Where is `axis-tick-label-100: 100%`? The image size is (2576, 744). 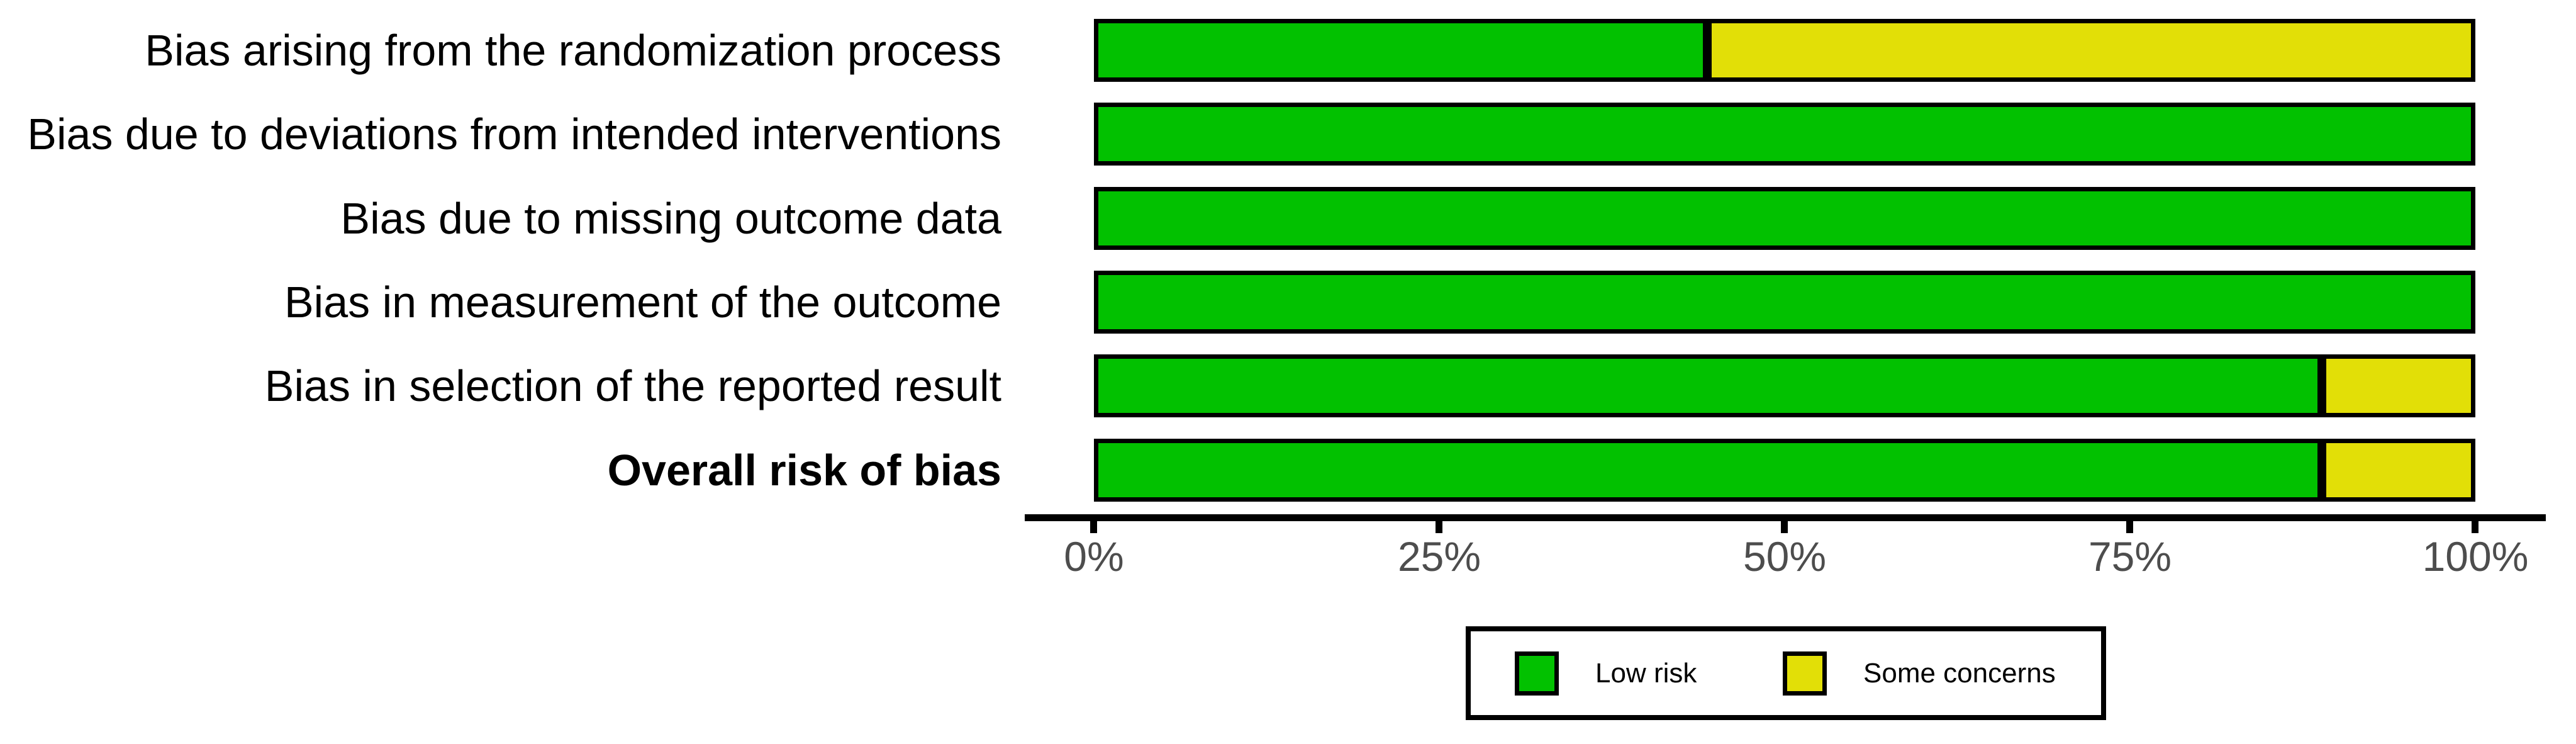
axis-tick-label-100: 100% is located at coordinates (2475, 556).